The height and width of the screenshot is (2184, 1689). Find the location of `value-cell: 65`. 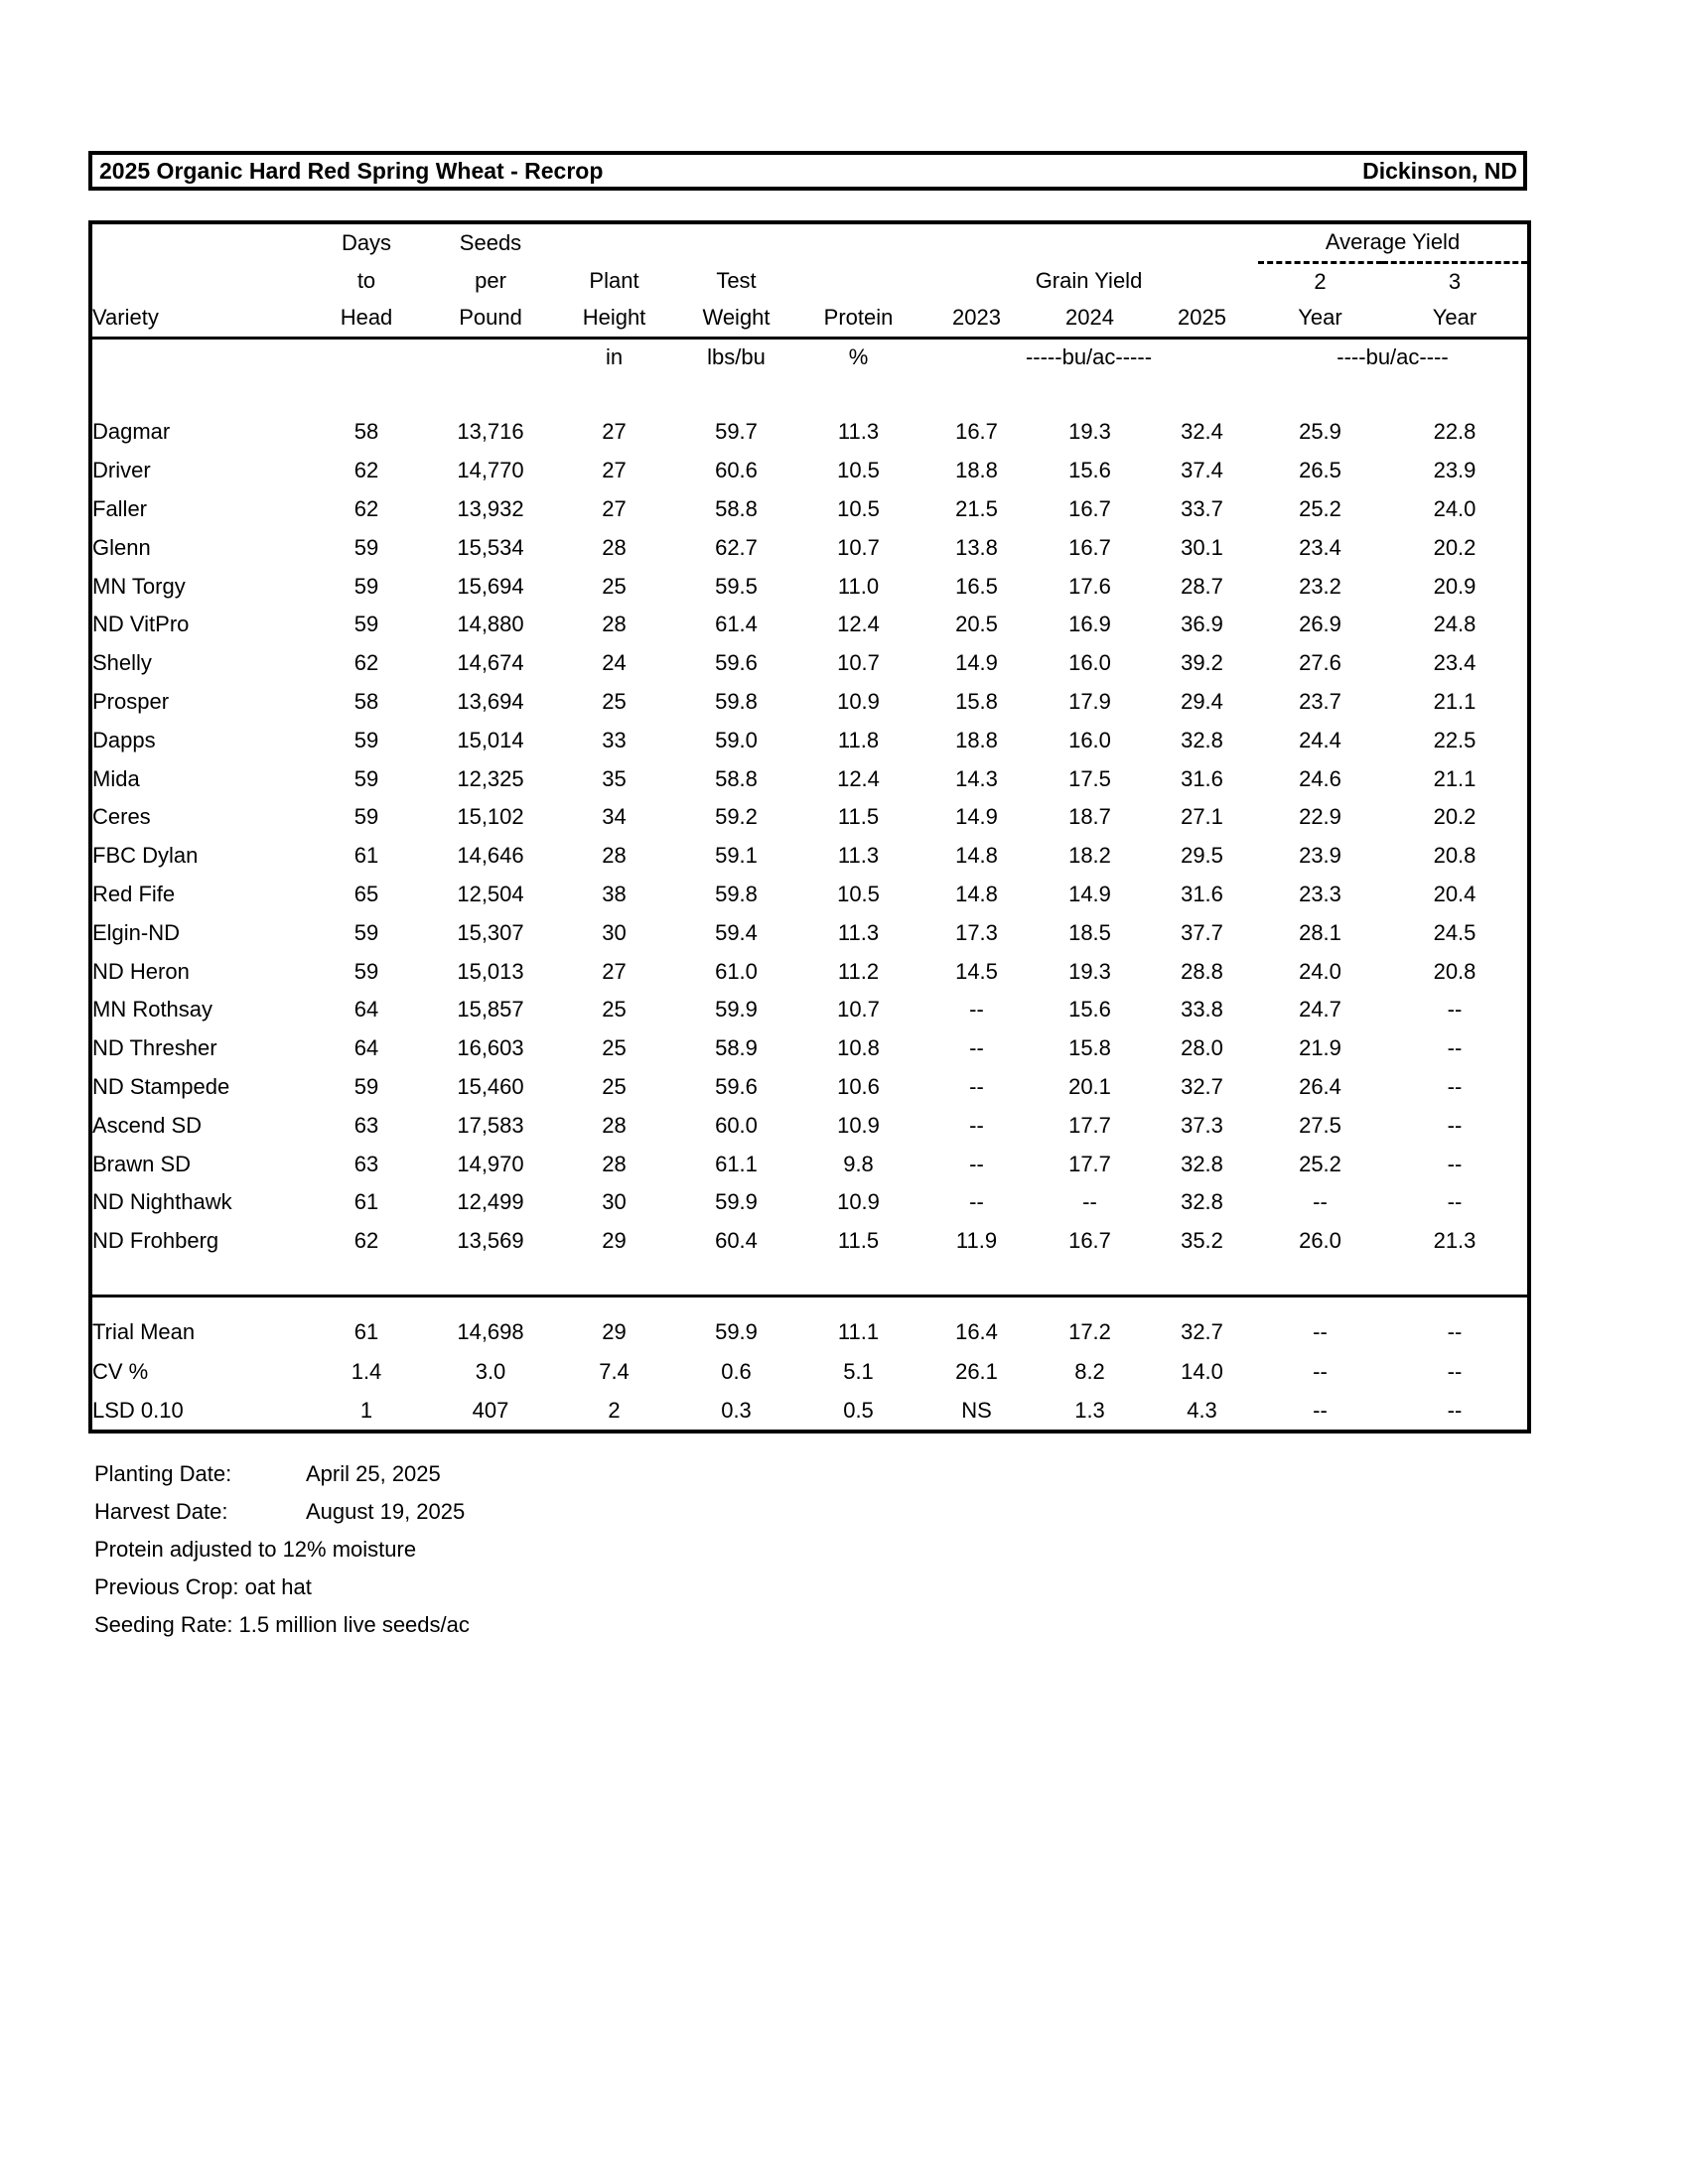

value-cell: 65 is located at coordinates (366, 893).